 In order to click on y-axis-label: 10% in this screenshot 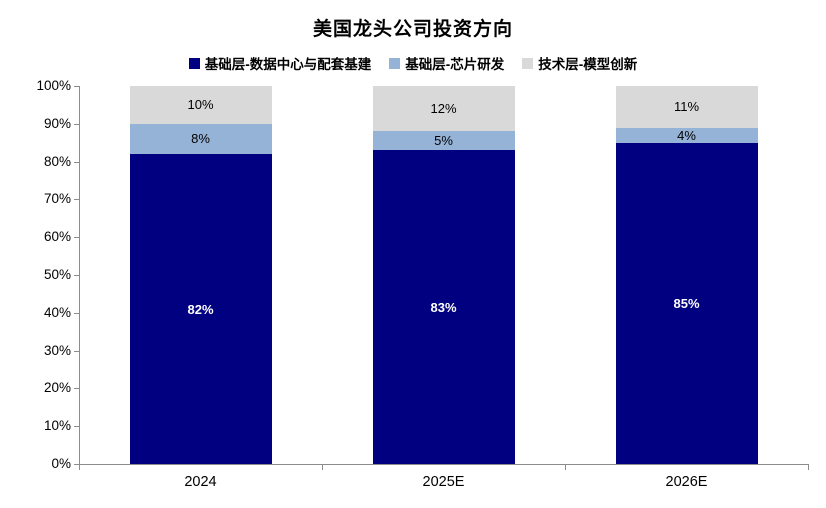, I will do `click(57, 426)`.